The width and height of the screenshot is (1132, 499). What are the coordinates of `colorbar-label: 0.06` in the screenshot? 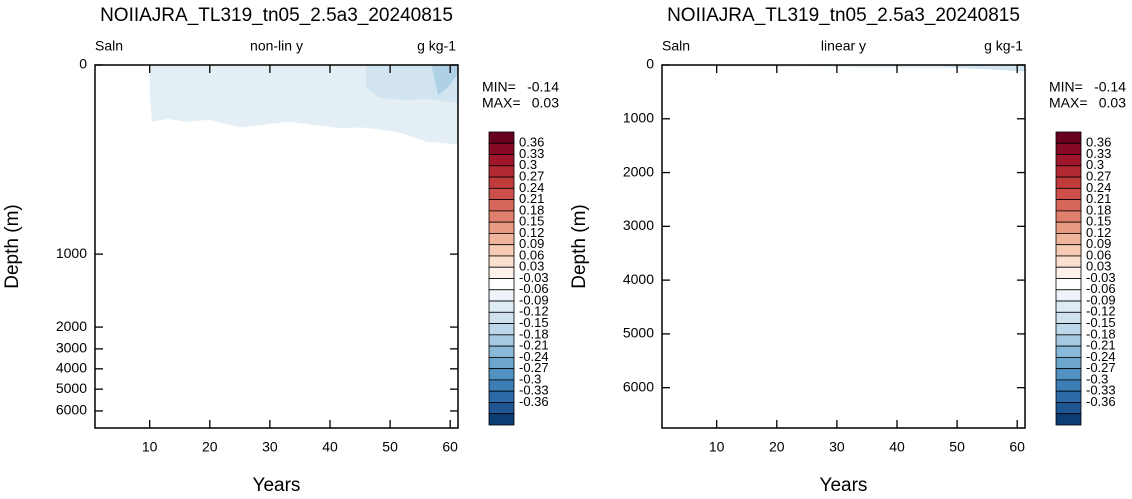 It's located at (1098, 254).